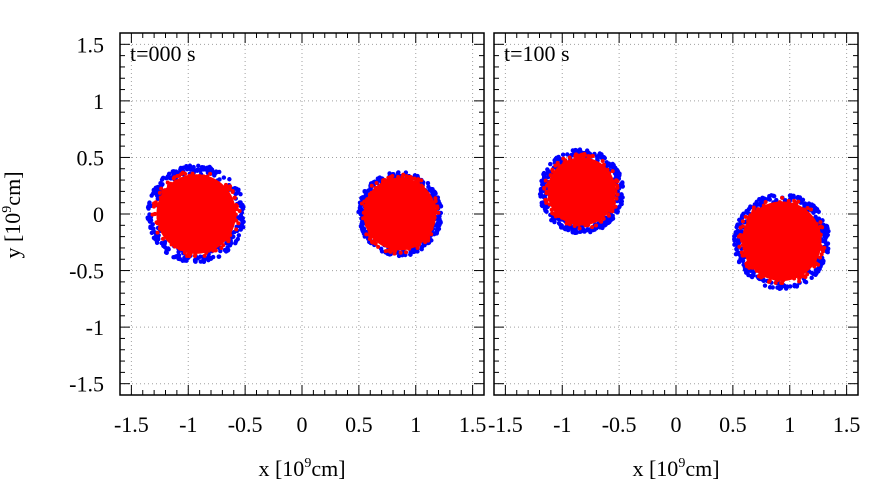  Describe the element at coordinates (562, 424) in the screenshot. I see `x-tick-label: -1` at that location.